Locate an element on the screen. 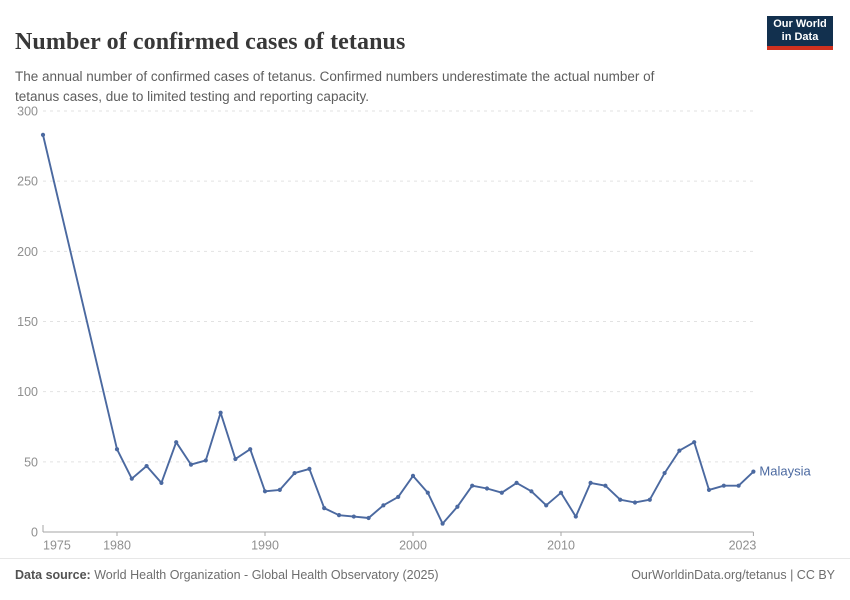  data-source-label: Data source: is located at coordinates (53, 575).